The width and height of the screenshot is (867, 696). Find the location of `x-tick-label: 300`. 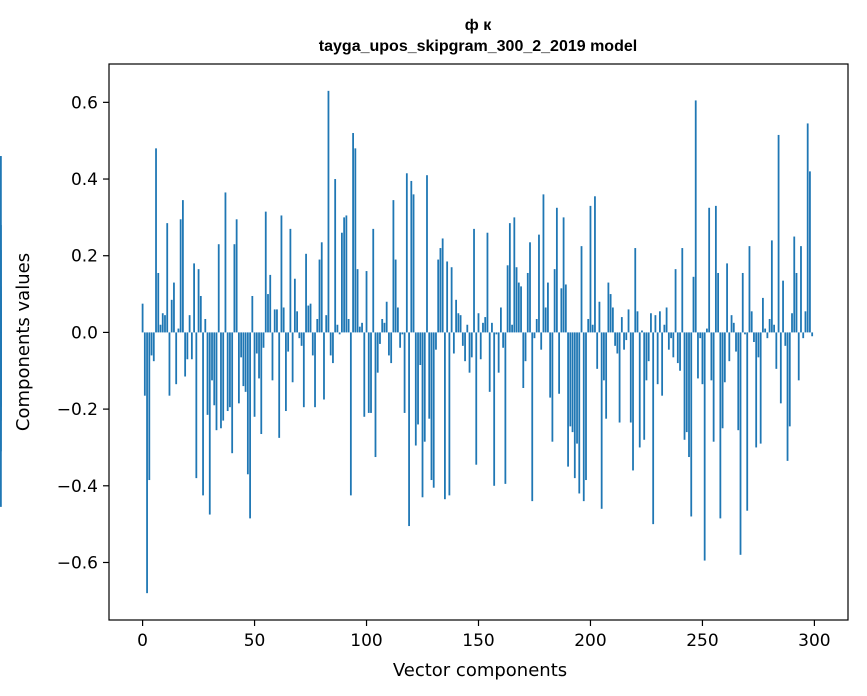

x-tick-label: 300 is located at coordinates (814, 641).